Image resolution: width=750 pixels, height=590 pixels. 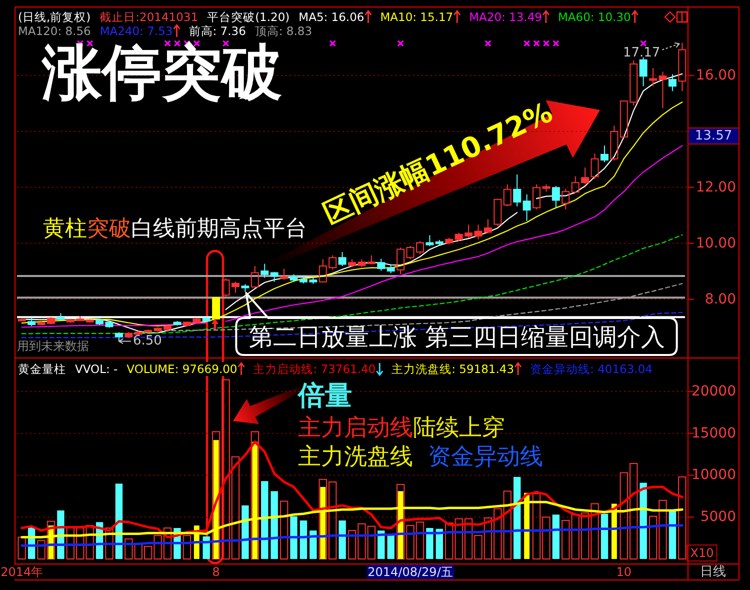 What do you see at coordinates (22, 572) in the screenshot?
I see `x-tick-label: 2014年` at bounding box center [22, 572].